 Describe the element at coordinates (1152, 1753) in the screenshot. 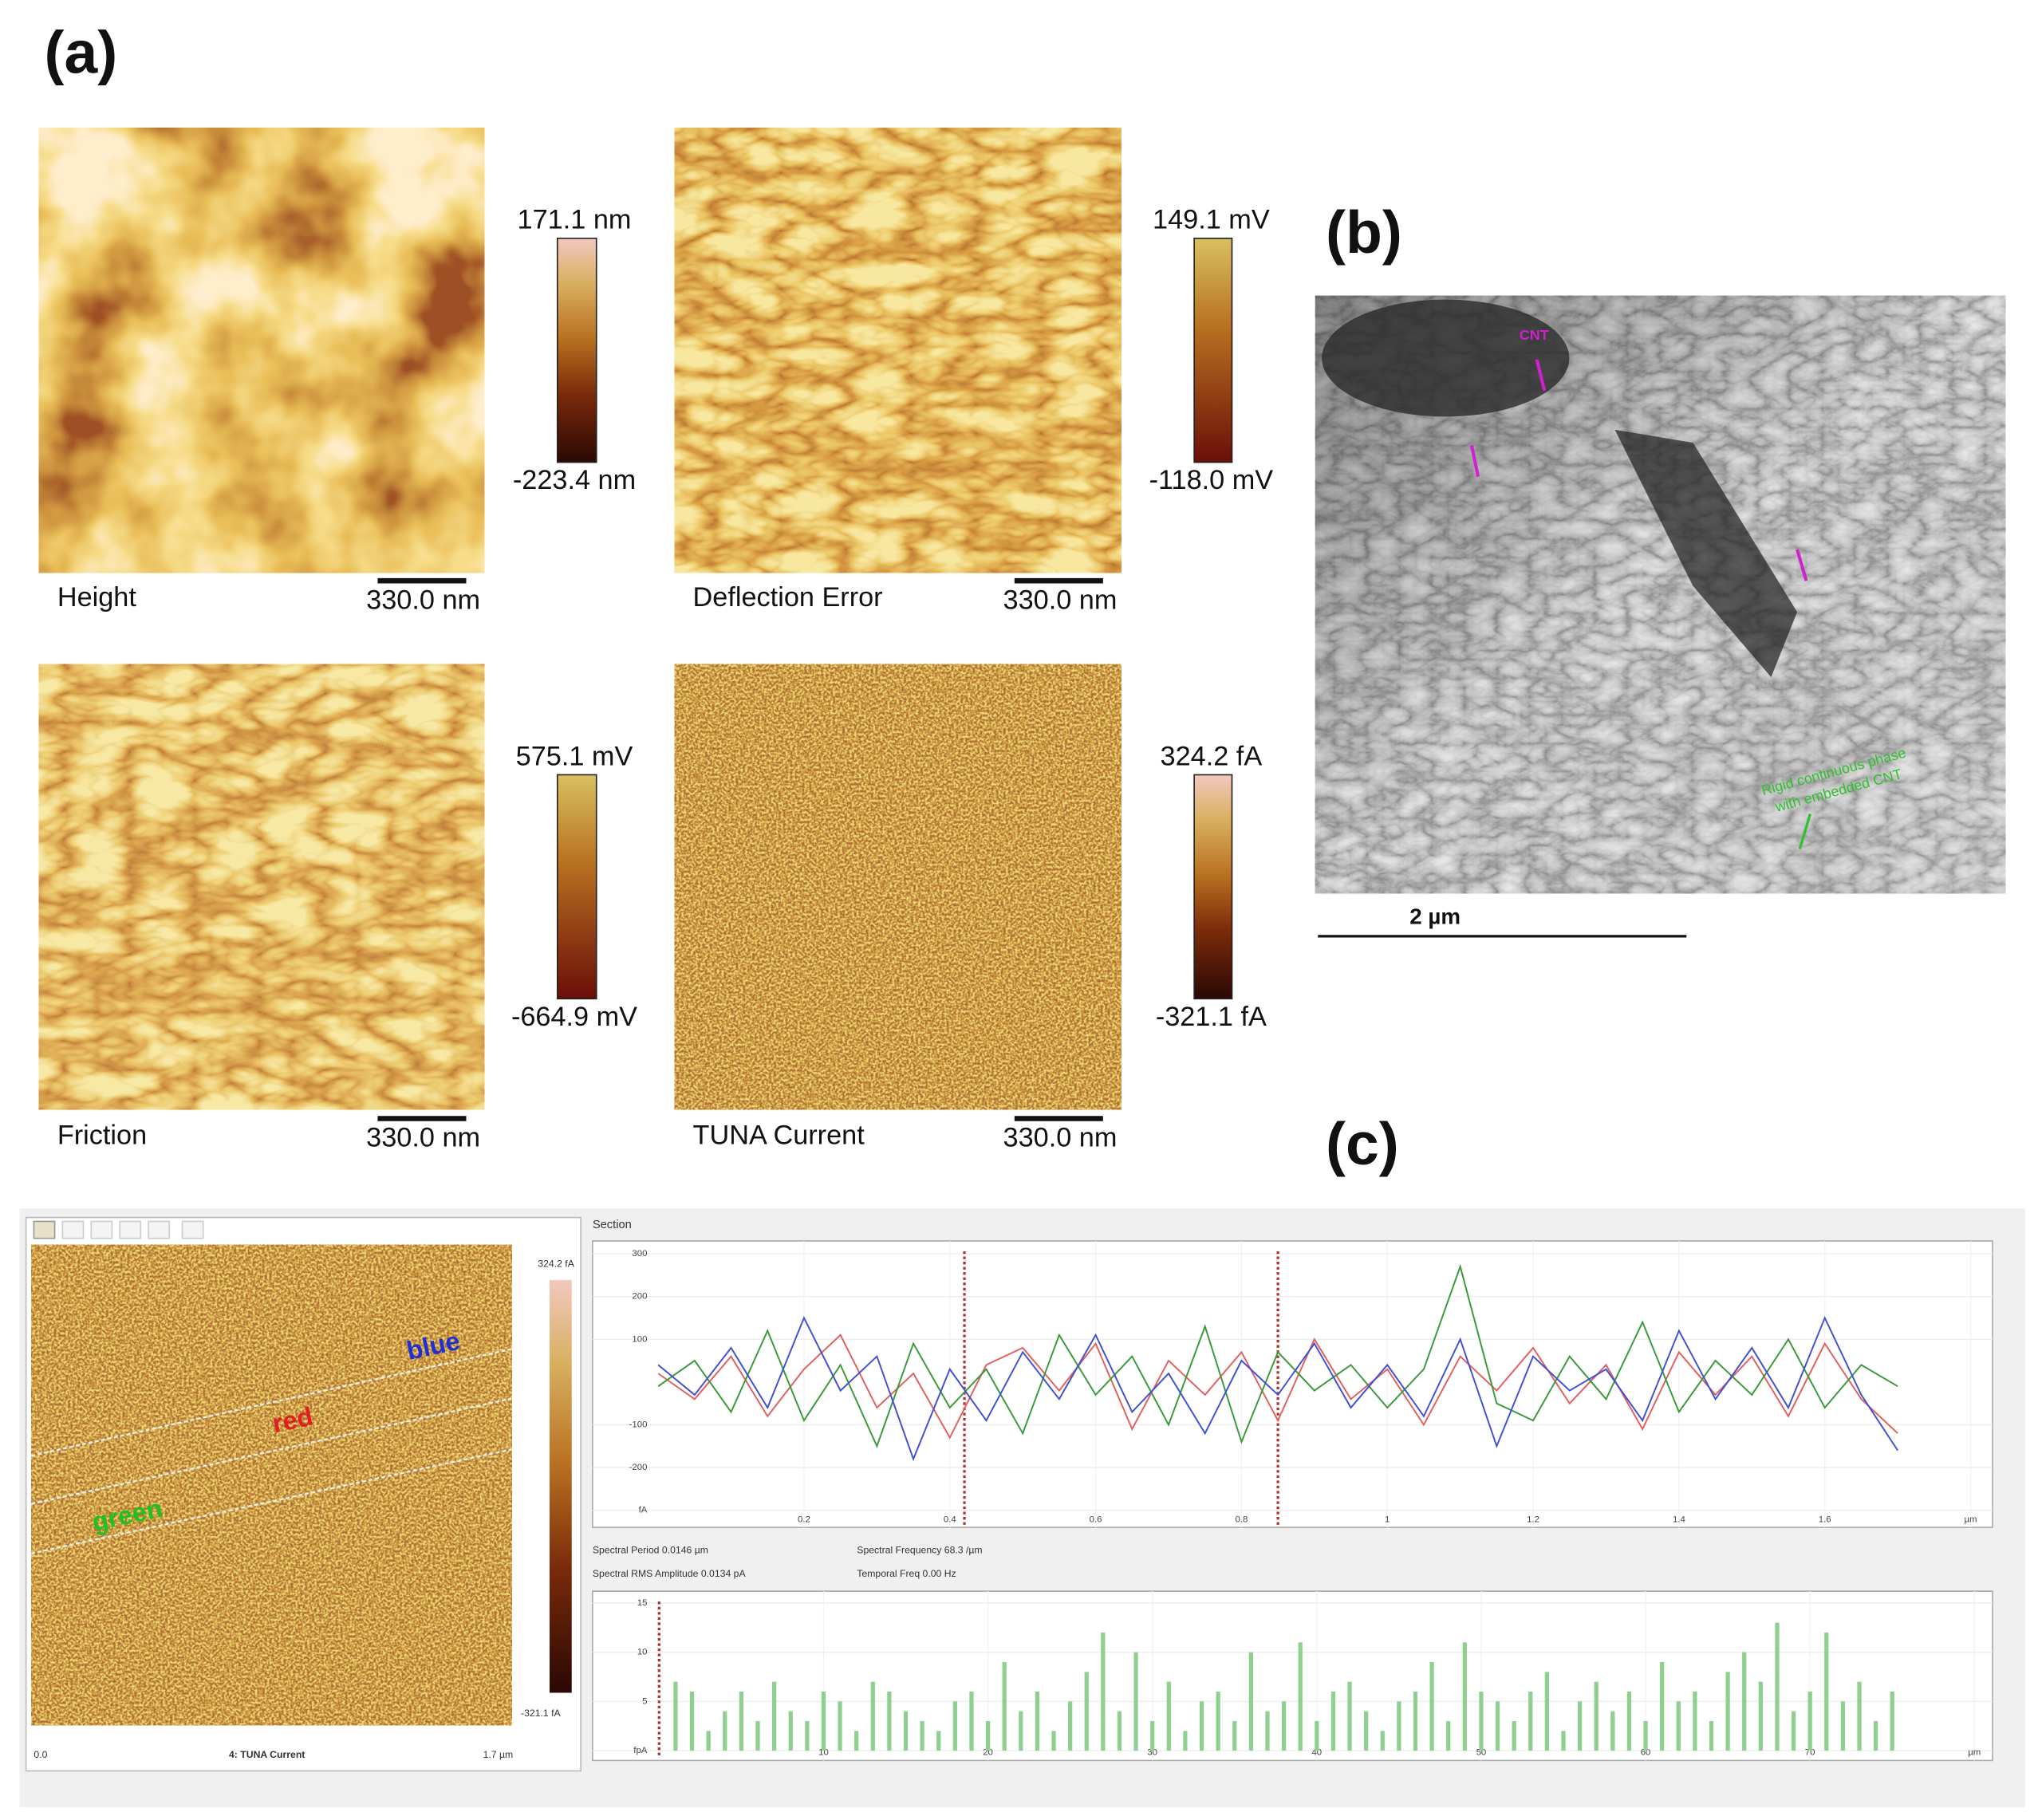

I see `x-tick-label: 30` at that location.